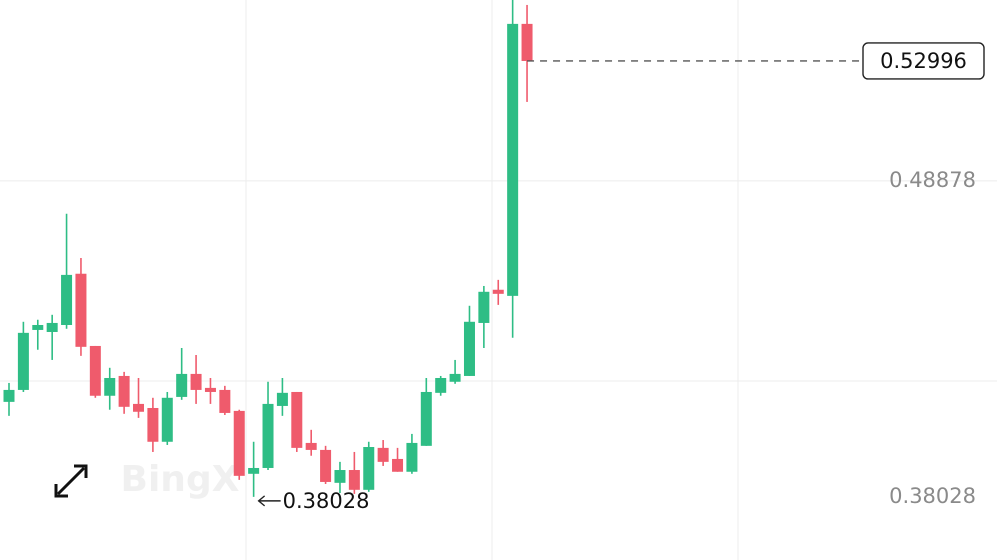 This screenshot has height=560, width=997. I want to click on low-label: 0.38028, so click(326, 501).